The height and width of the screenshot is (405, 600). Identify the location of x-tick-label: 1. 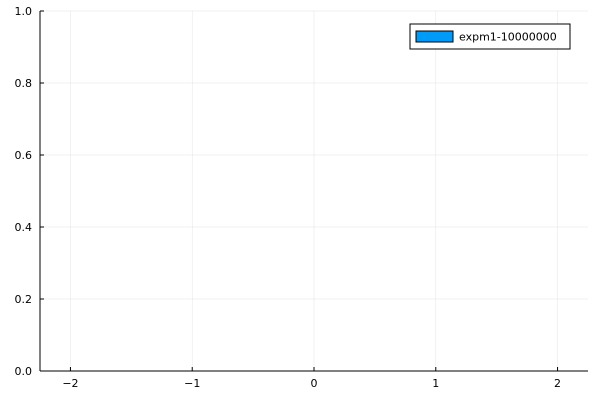
(435, 383).